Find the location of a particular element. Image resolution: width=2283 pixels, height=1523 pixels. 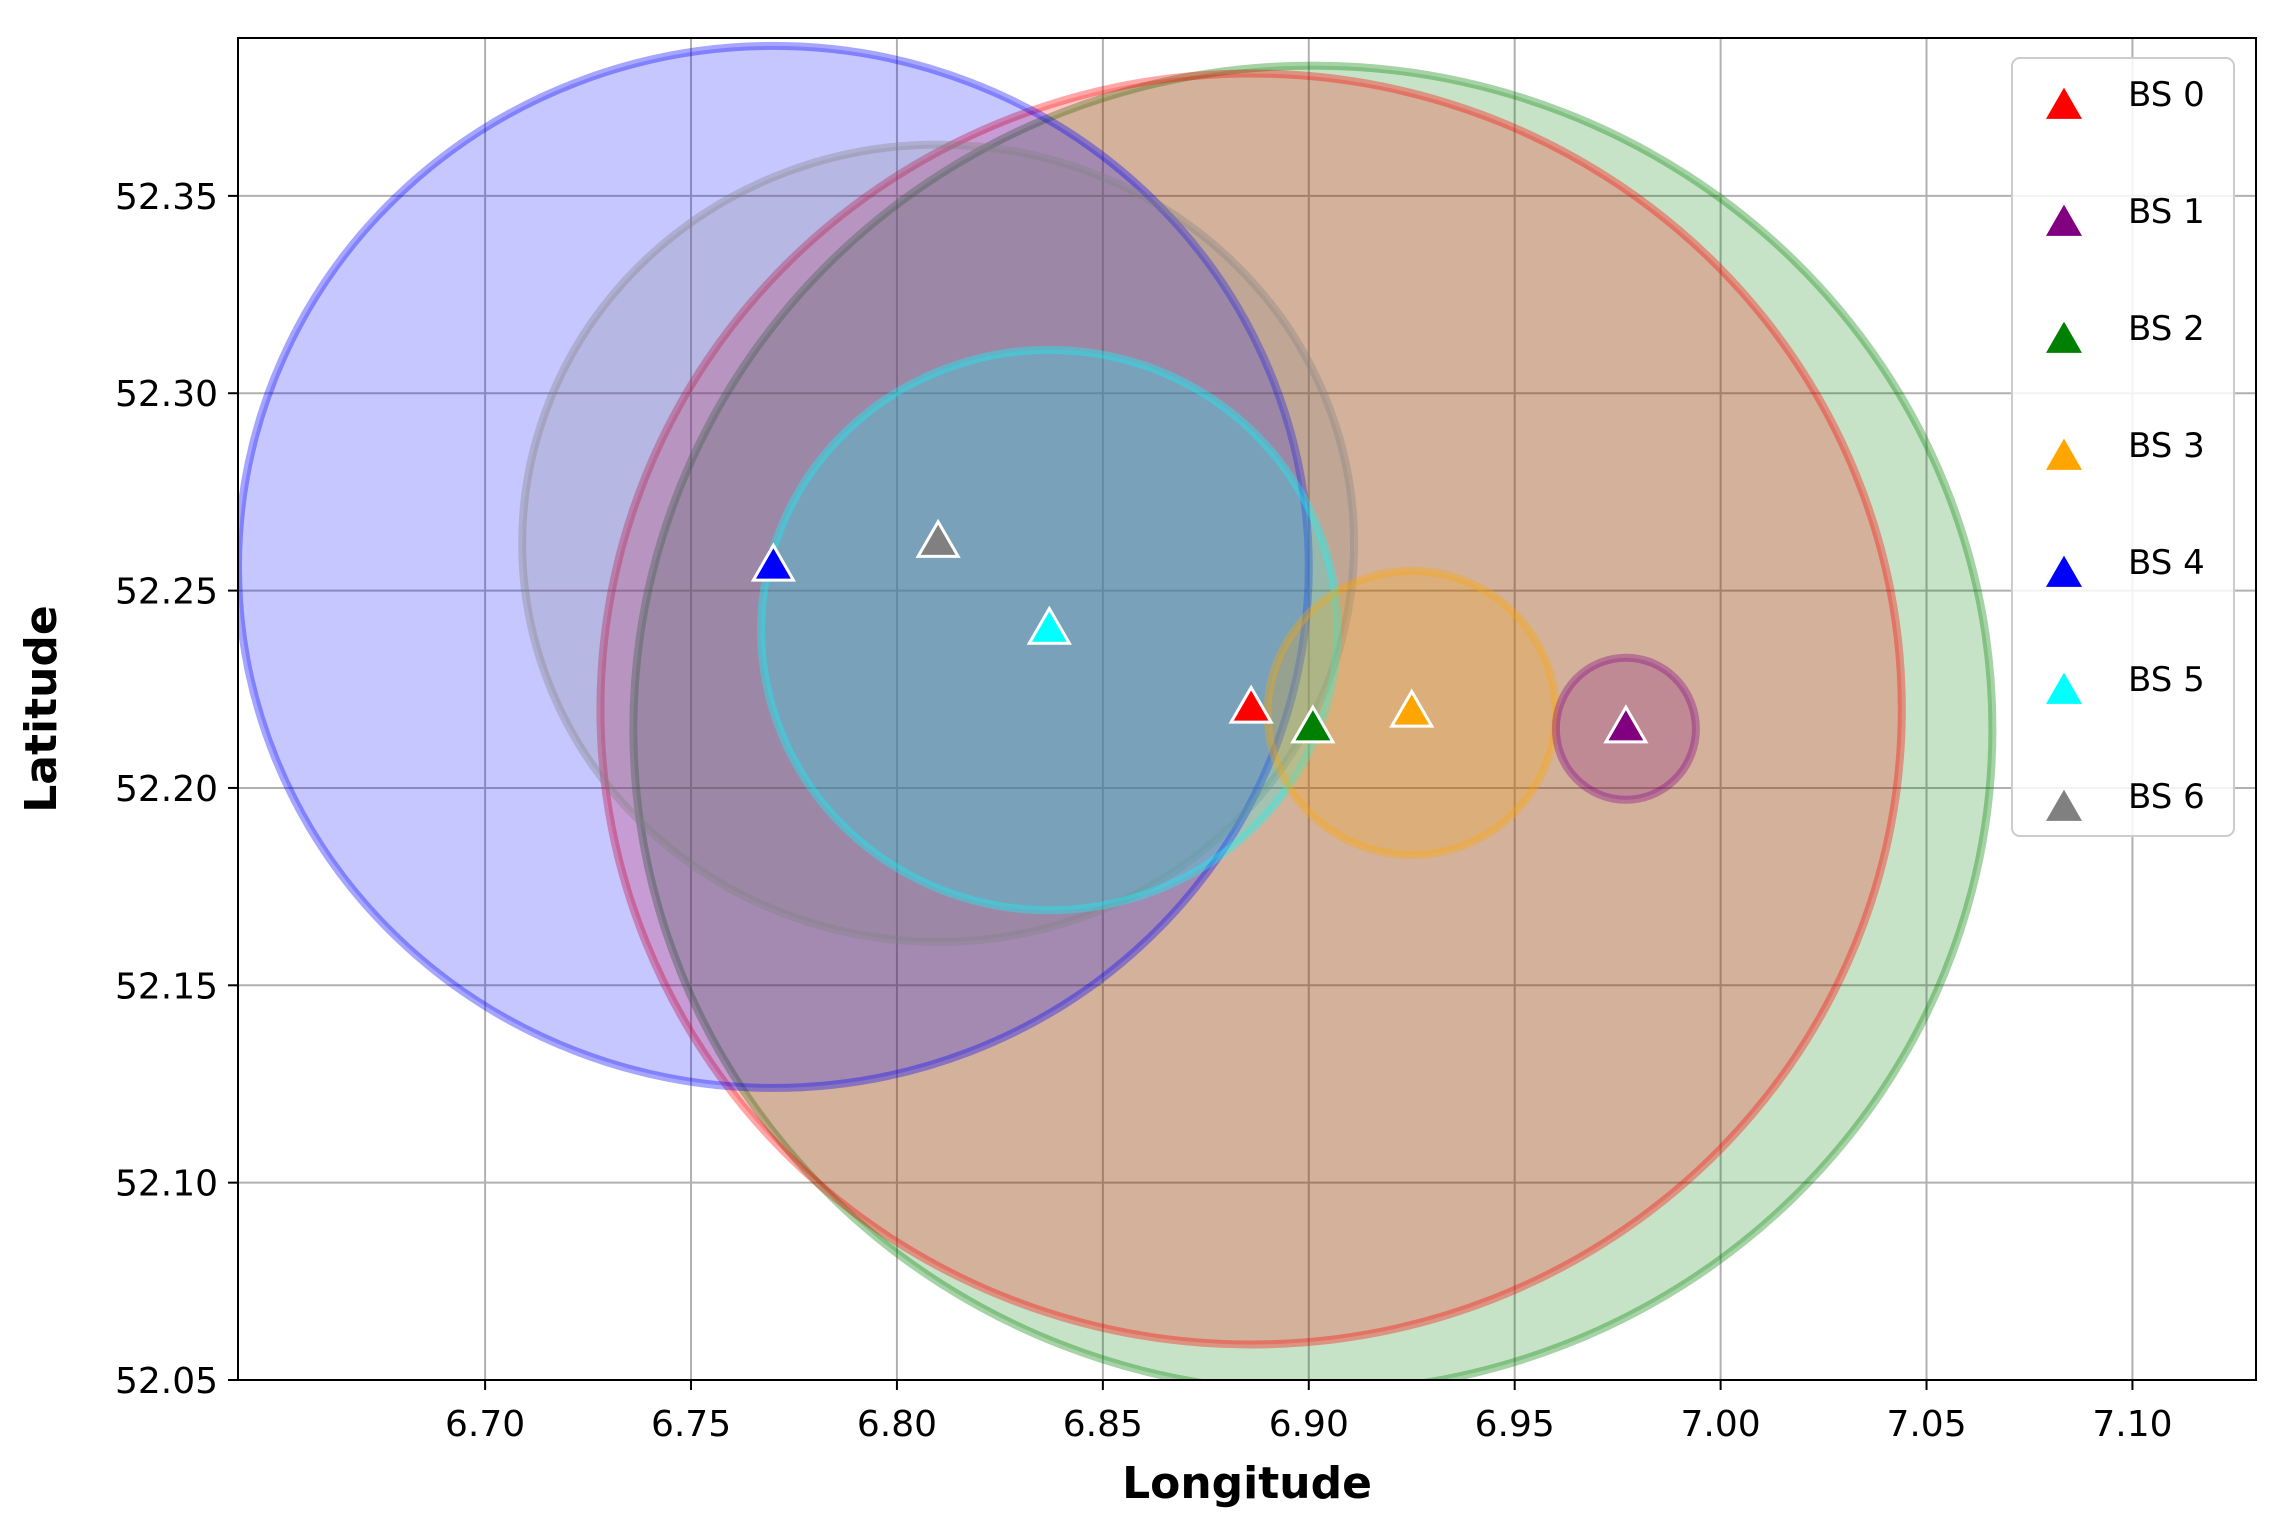

x-tick-label: 7.05 is located at coordinates (1926, 1424).